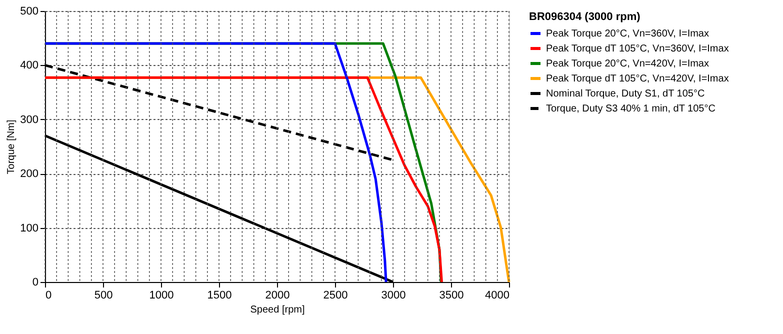  I want to click on x-tick-label: 3500, so click(451, 296).